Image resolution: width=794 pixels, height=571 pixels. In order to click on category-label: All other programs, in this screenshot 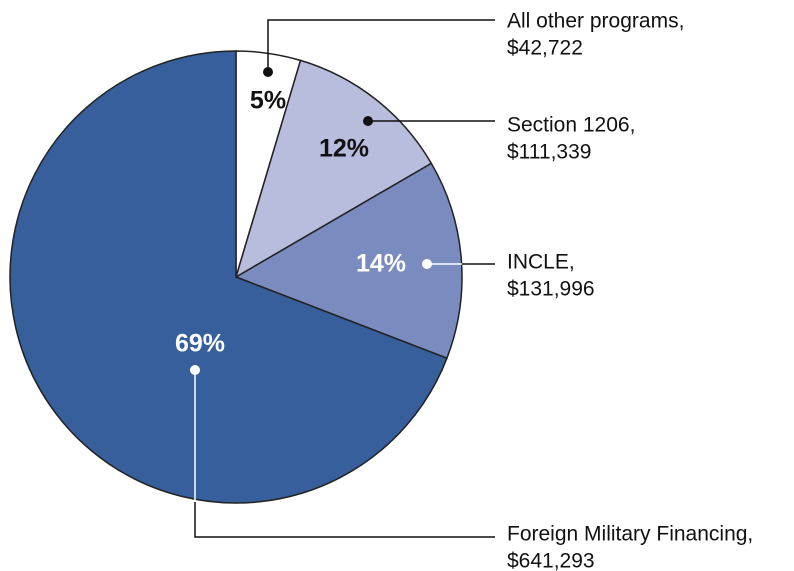, I will do `click(595, 21)`.